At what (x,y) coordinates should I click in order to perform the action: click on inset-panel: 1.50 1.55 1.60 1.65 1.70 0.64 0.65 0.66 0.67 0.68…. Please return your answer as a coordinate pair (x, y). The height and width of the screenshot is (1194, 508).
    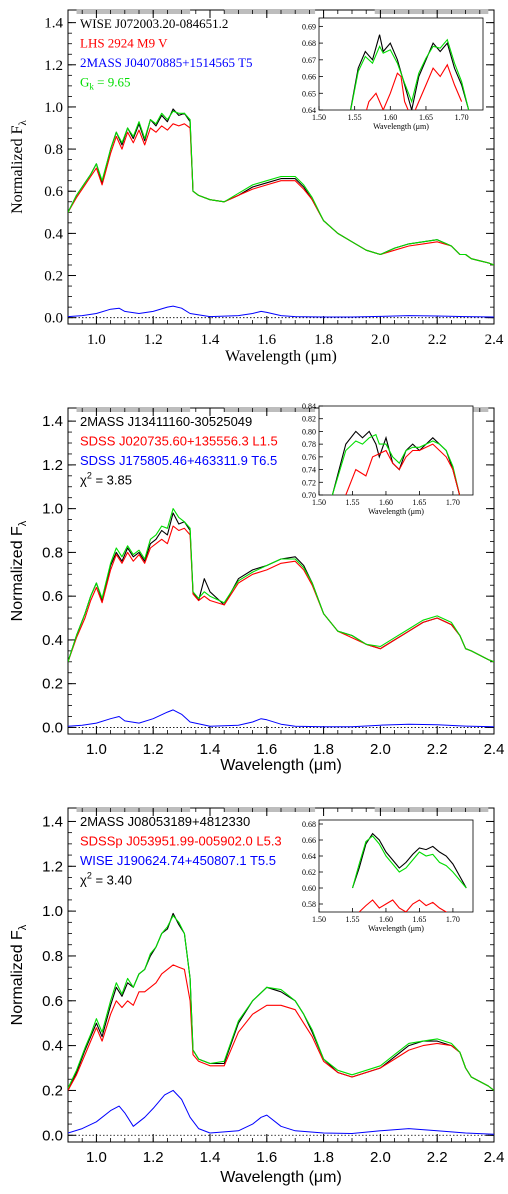
    Looking at the image, I should click on (393, 74).